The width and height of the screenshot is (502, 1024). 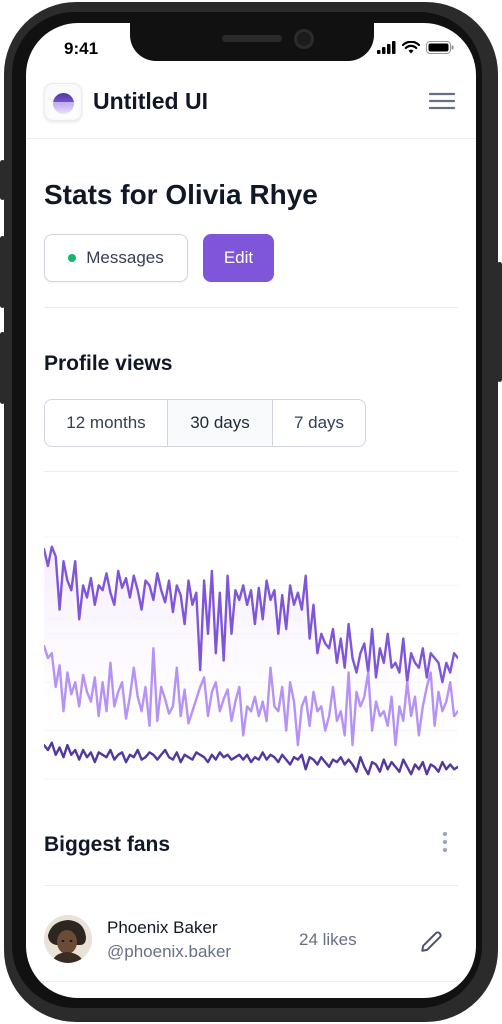 I want to click on tab-7-days: 7 days, so click(x=319, y=422).